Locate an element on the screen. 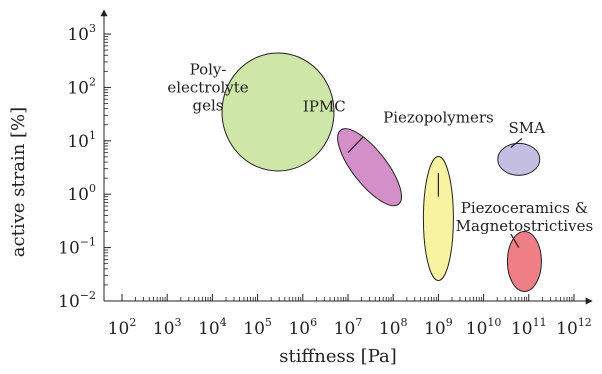 The width and height of the screenshot is (602, 374). y-tick-label: 10¹ is located at coordinates (81, 140).